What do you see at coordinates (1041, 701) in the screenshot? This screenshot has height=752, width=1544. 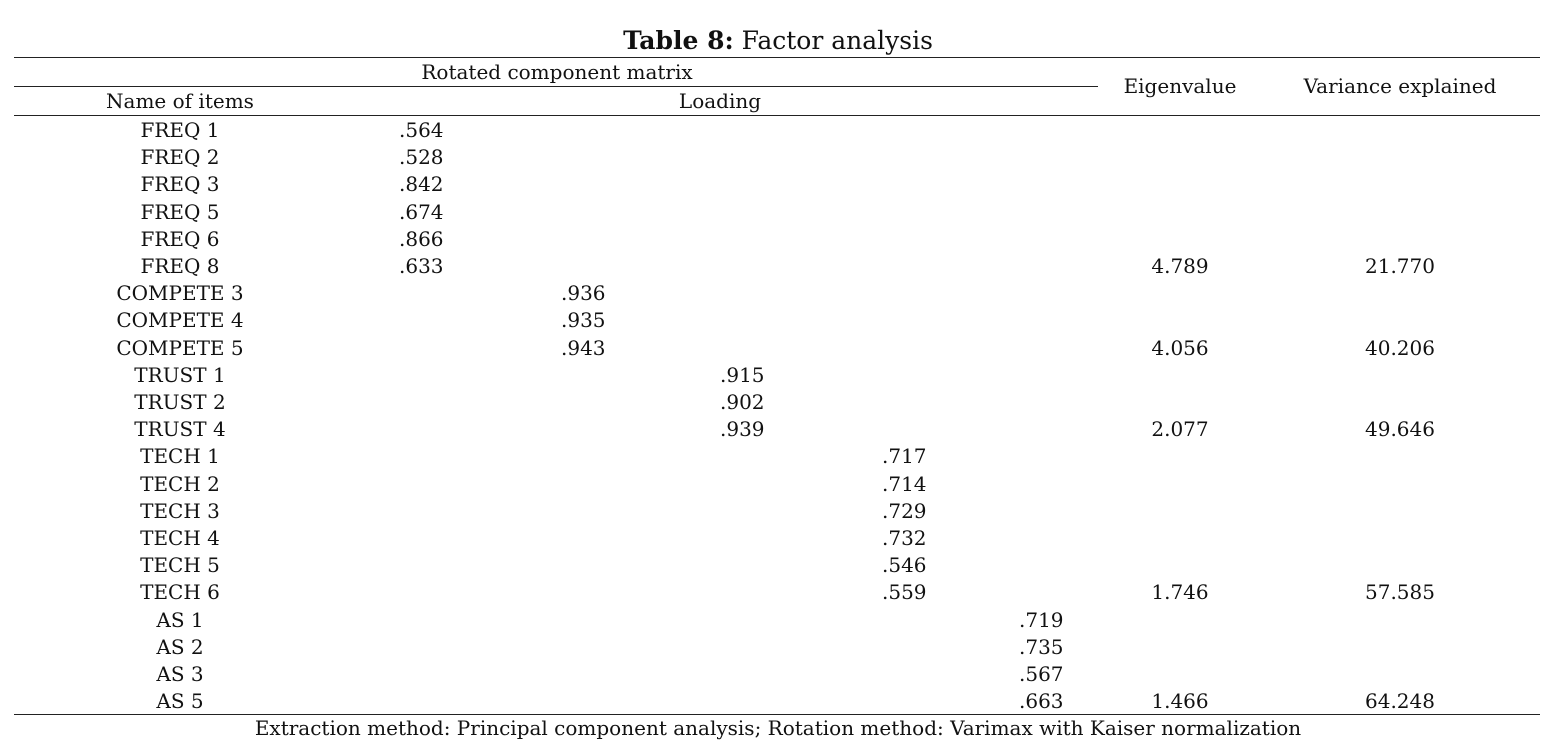 I see `loading-value: .663` at bounding box center [1041, 701].